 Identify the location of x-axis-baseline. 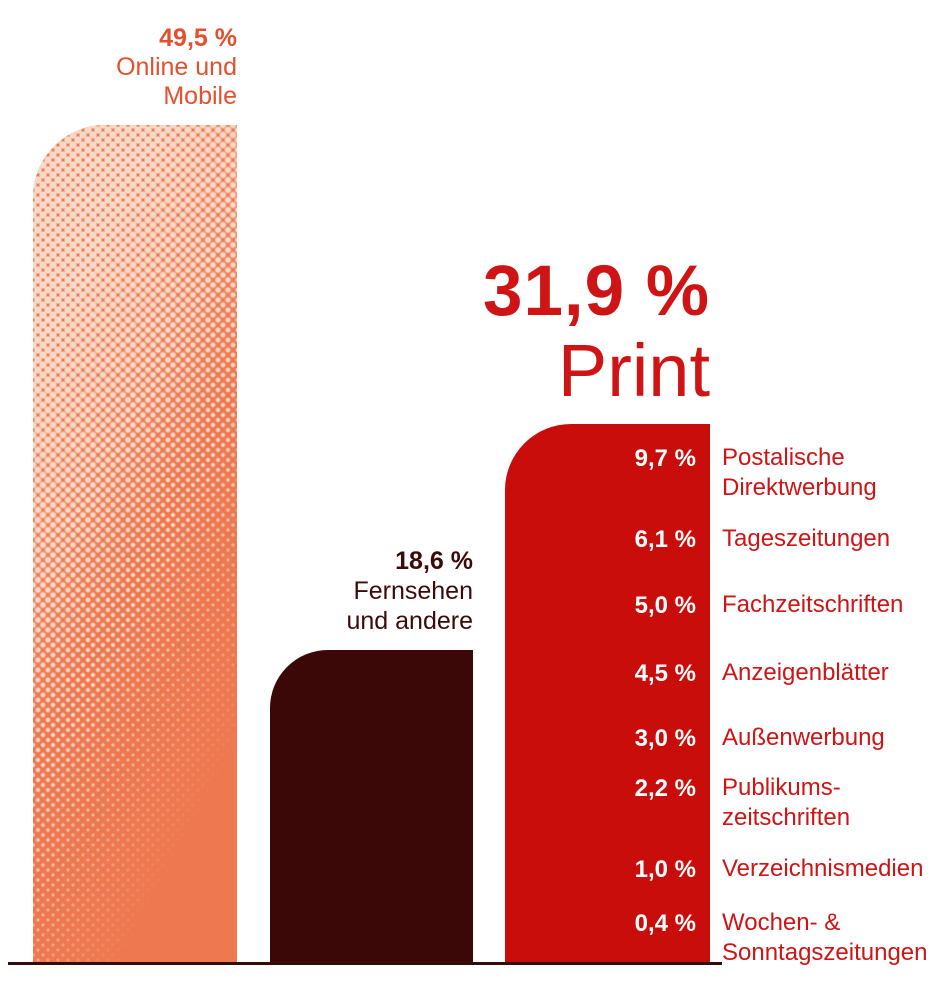
(365, 963).